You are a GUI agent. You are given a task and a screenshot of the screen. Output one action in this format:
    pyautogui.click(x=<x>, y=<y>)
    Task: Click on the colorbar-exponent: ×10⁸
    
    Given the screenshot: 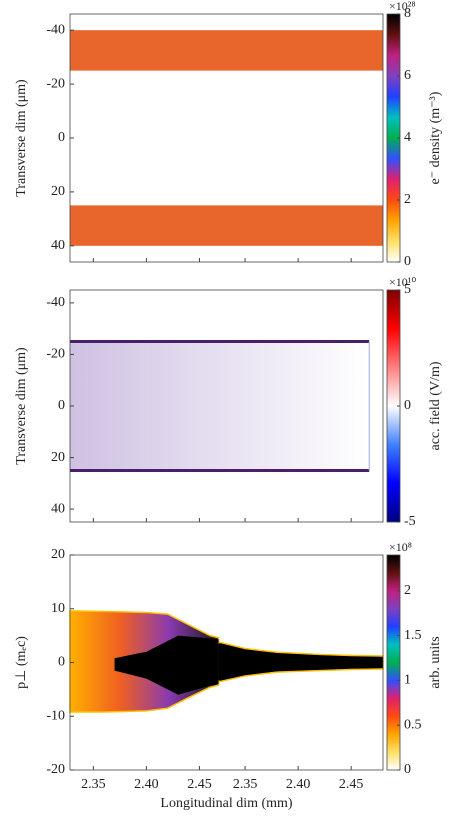 What is the action you would take?
    pyautogui.click(x=400, y=547)
    